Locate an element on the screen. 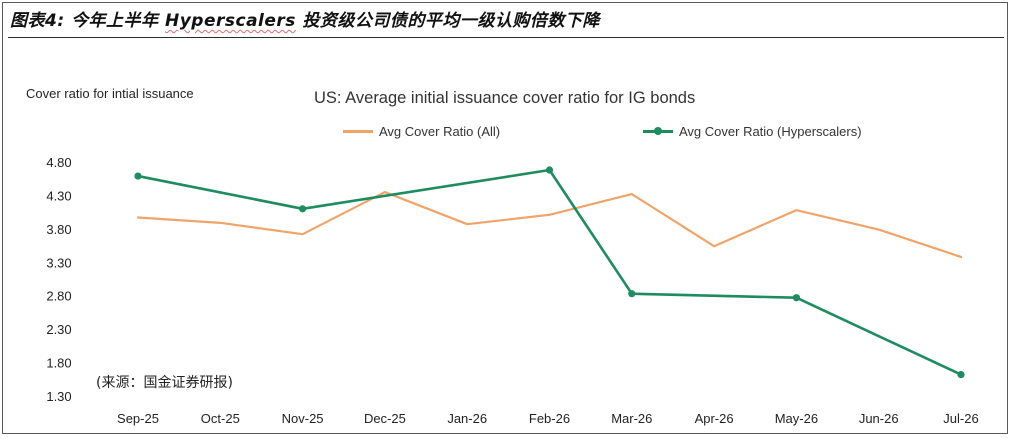 The image size is (1012, 438). y-tick-label: 3.30 is located at coordinates (58, 262).